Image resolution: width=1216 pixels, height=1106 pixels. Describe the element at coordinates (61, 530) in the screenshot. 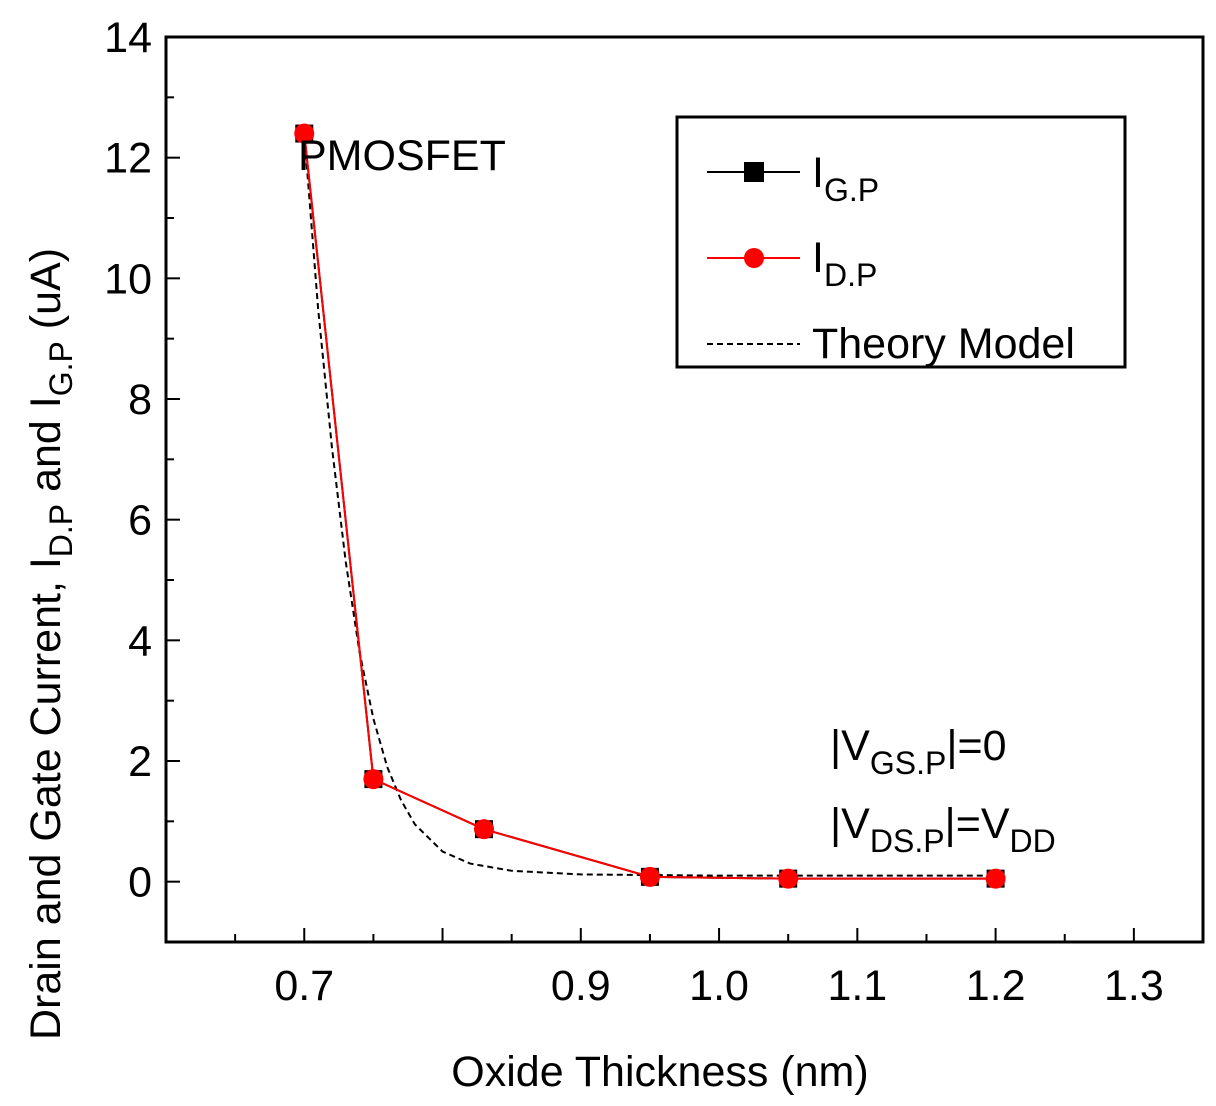

I see `y-axis-title-sub1: D.P` at that location.